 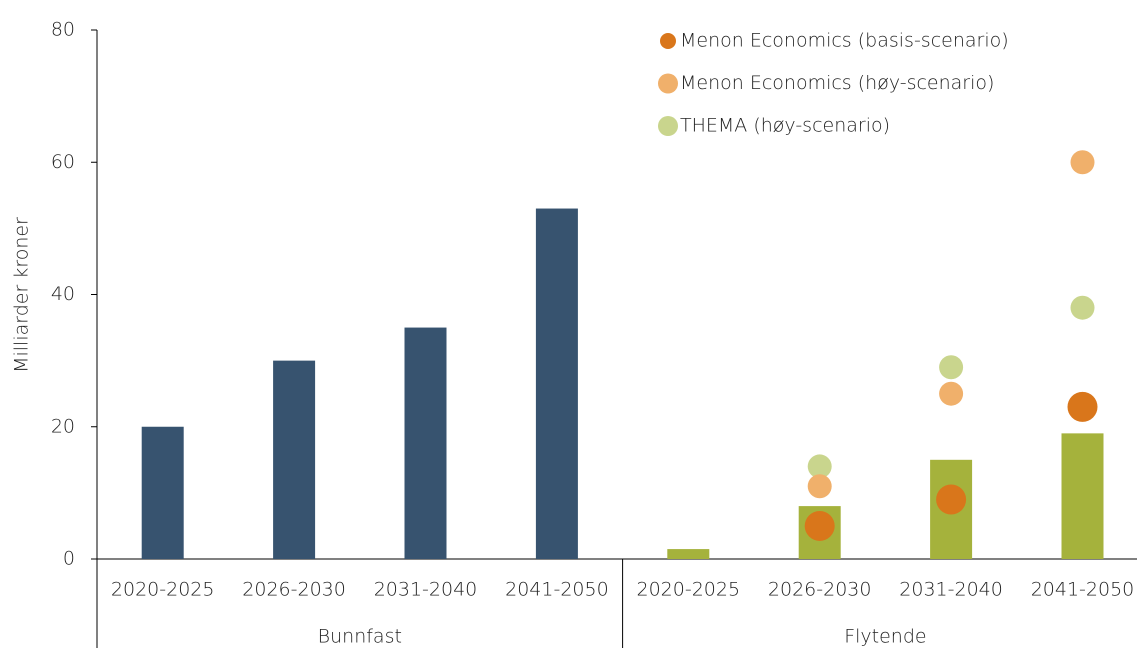 I want to click on y-tick-label: 80, so click(x=63, y=30).